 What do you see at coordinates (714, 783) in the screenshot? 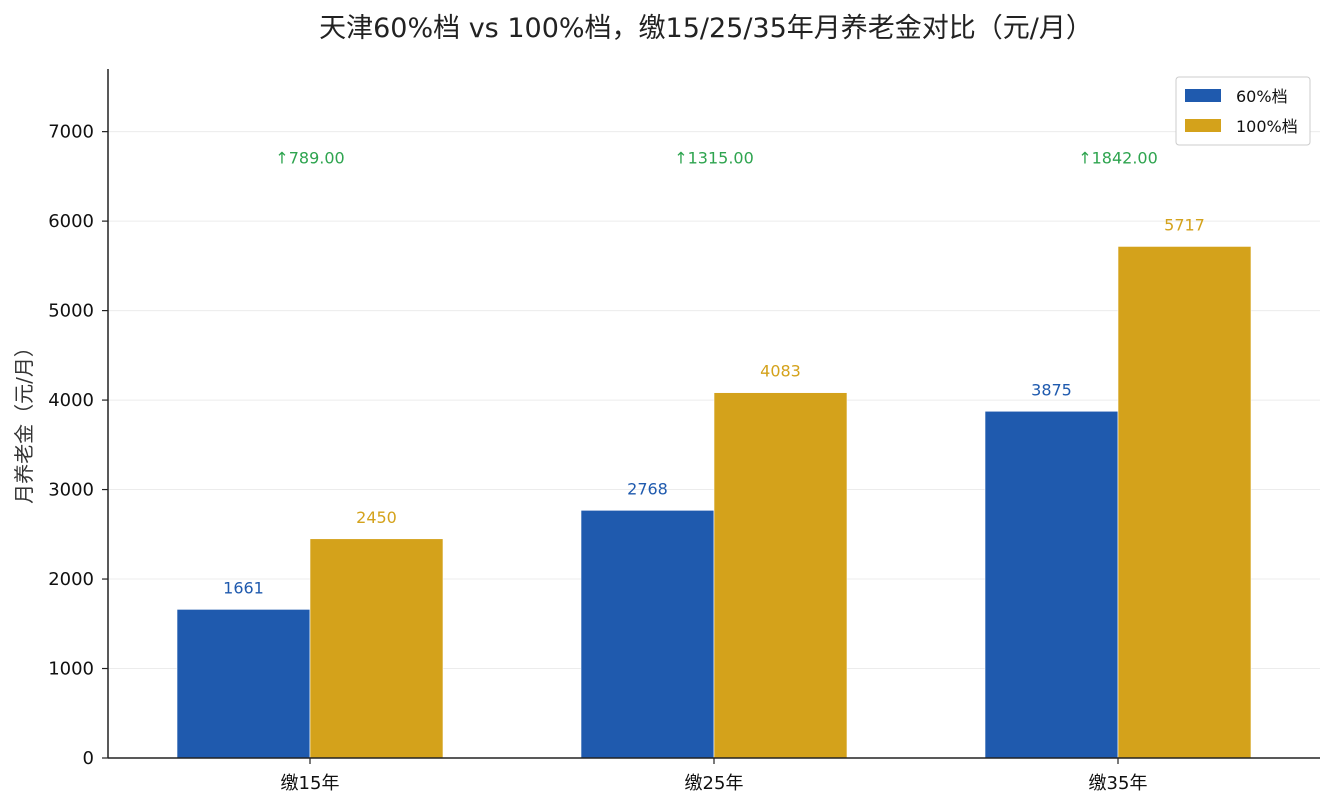
I see `x-tick-label: 缴25年` at bounding box center [714, 783].